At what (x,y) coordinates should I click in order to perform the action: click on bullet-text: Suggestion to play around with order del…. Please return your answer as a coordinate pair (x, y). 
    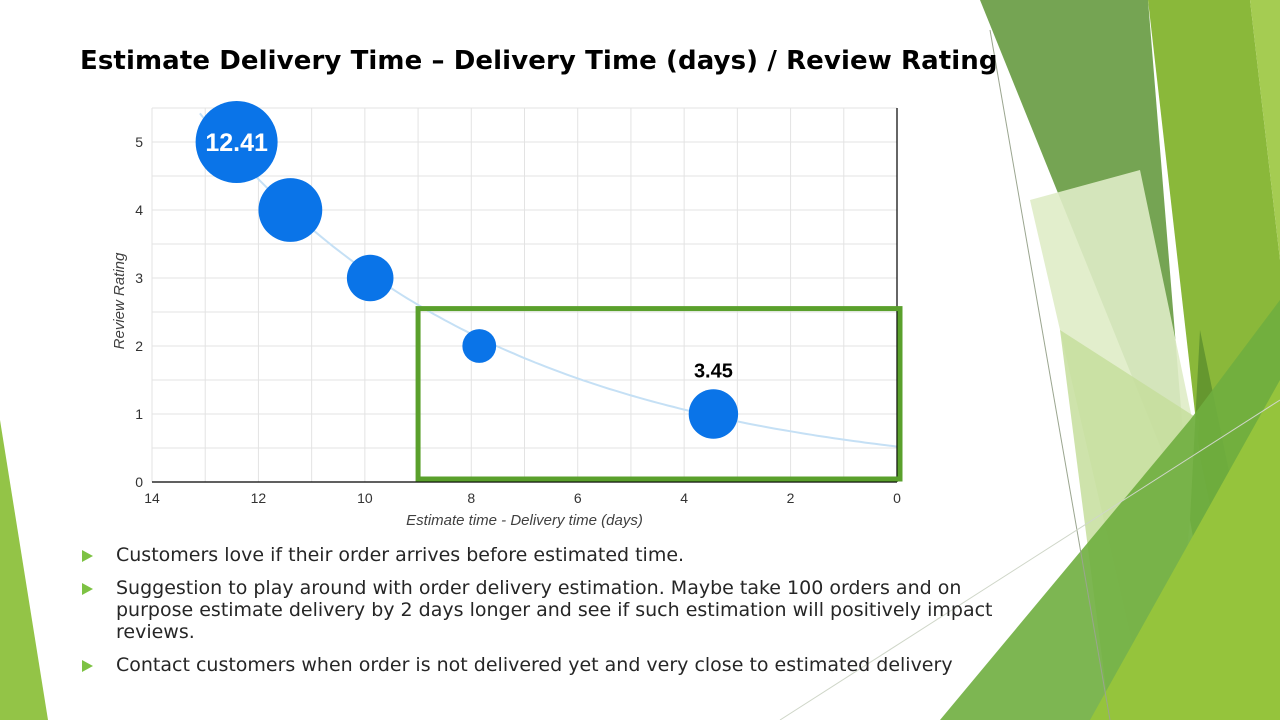
    Looking at the image, I should click on (554, 610).